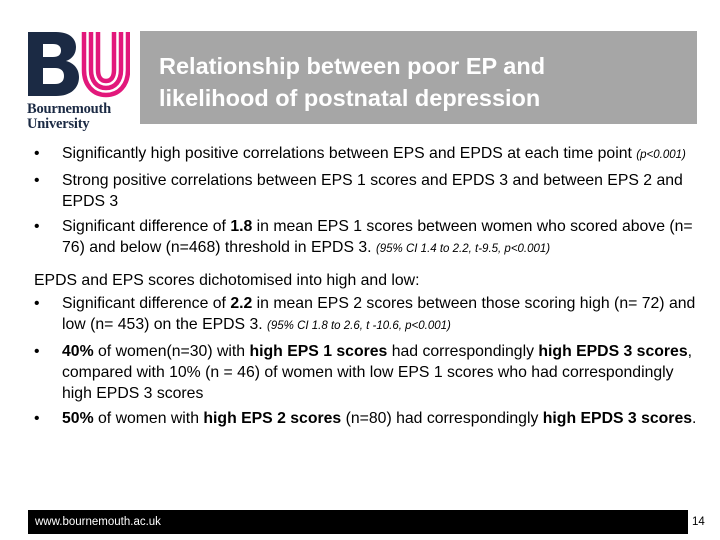 This screenshot has height=540, width=720. What do you see at coordinates (69, 109) in the screenshot?
I see `logo-line-1: Bournemouth` at bounding box center [69, 109].